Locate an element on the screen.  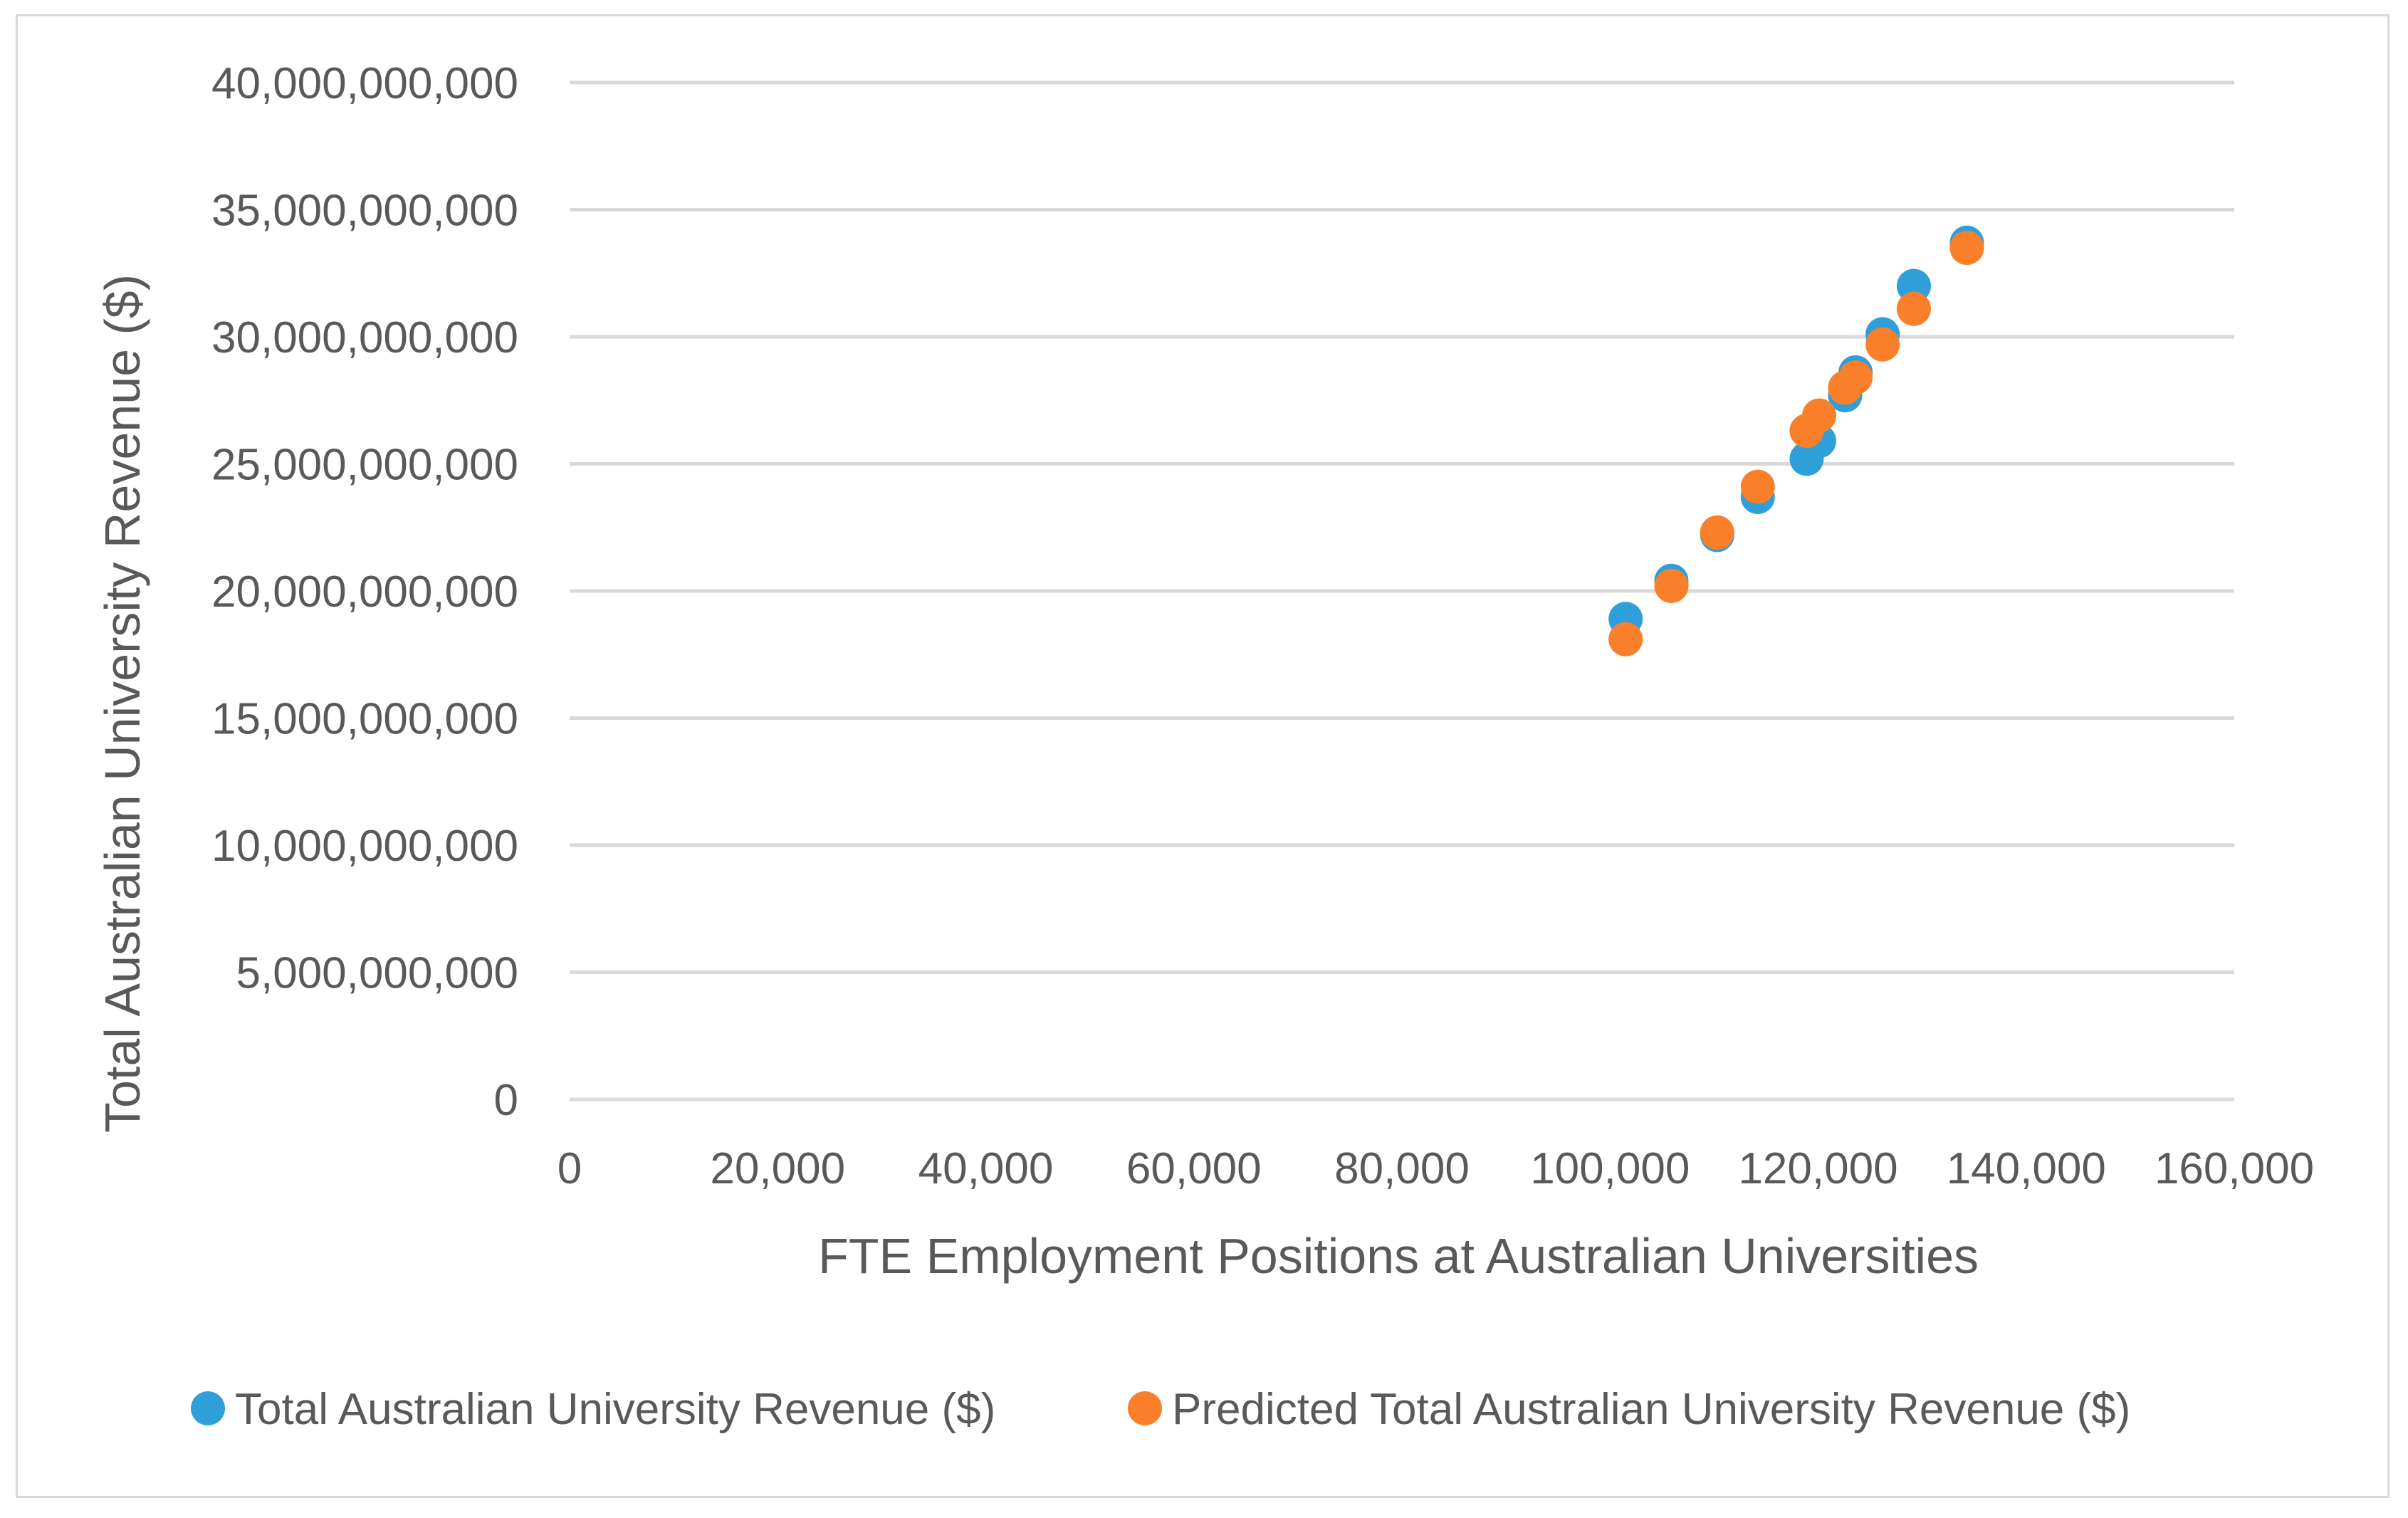
y-axis-title: Total Australian University Revenue ($) is located at coordinates (122, 703).